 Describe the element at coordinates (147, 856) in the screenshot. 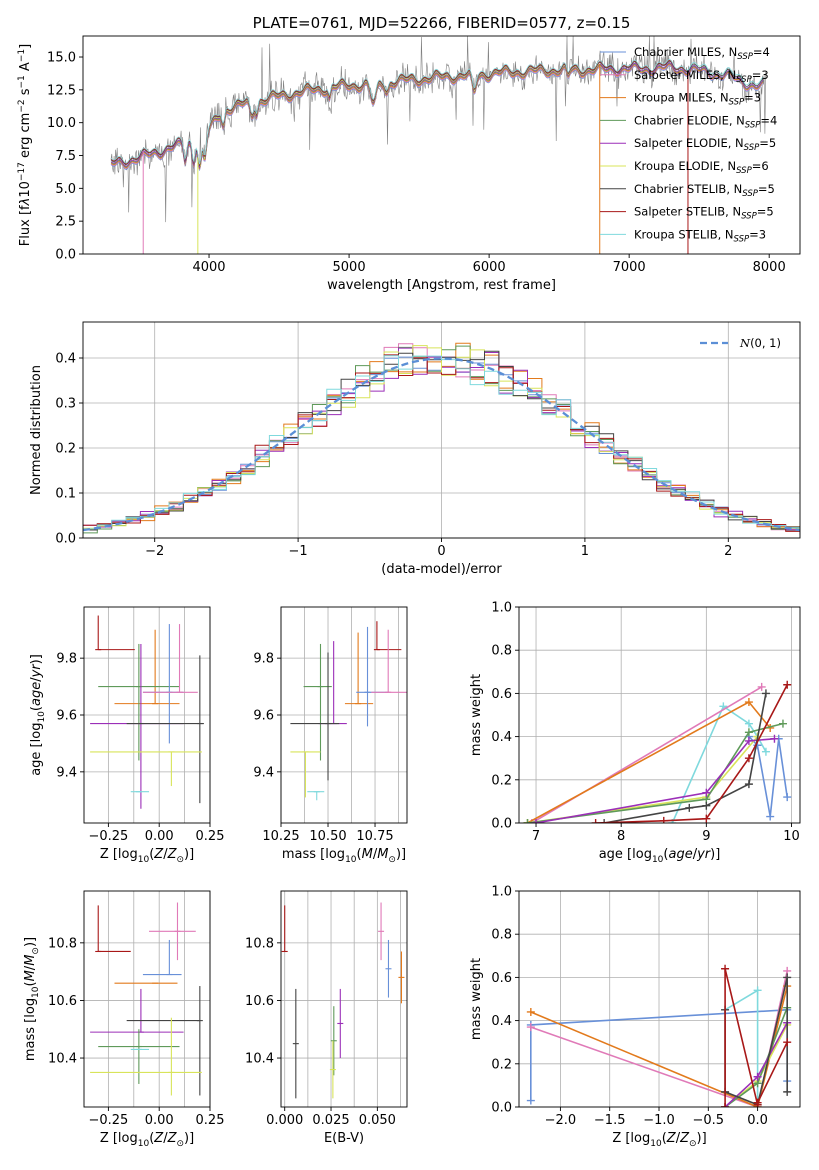

I see `x-axis-label: Z [log10(Z/Z⊙)]` at that location.